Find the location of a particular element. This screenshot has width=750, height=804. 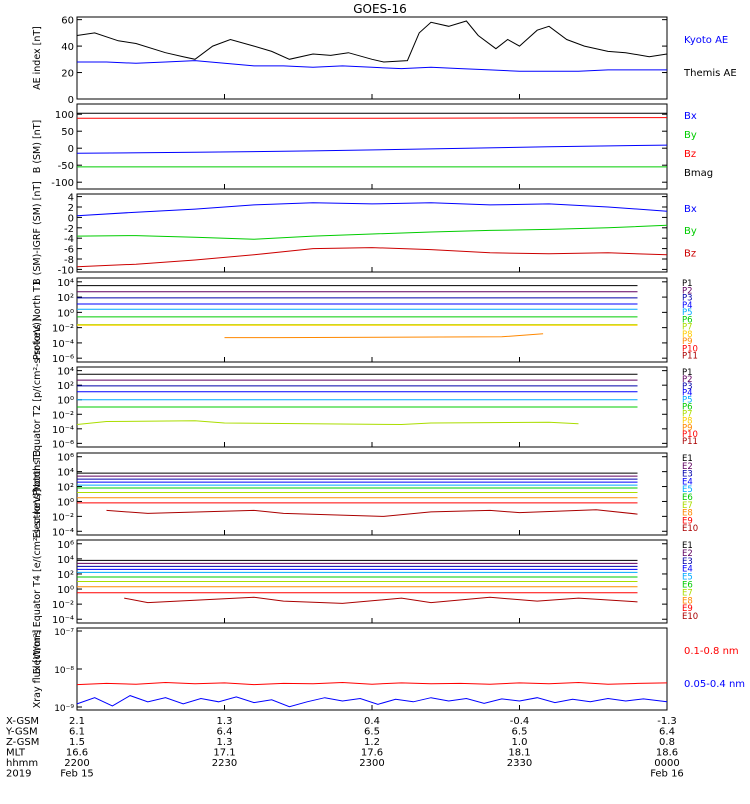

time-axis-value: -1.3 is located at coordinates (667, 721).